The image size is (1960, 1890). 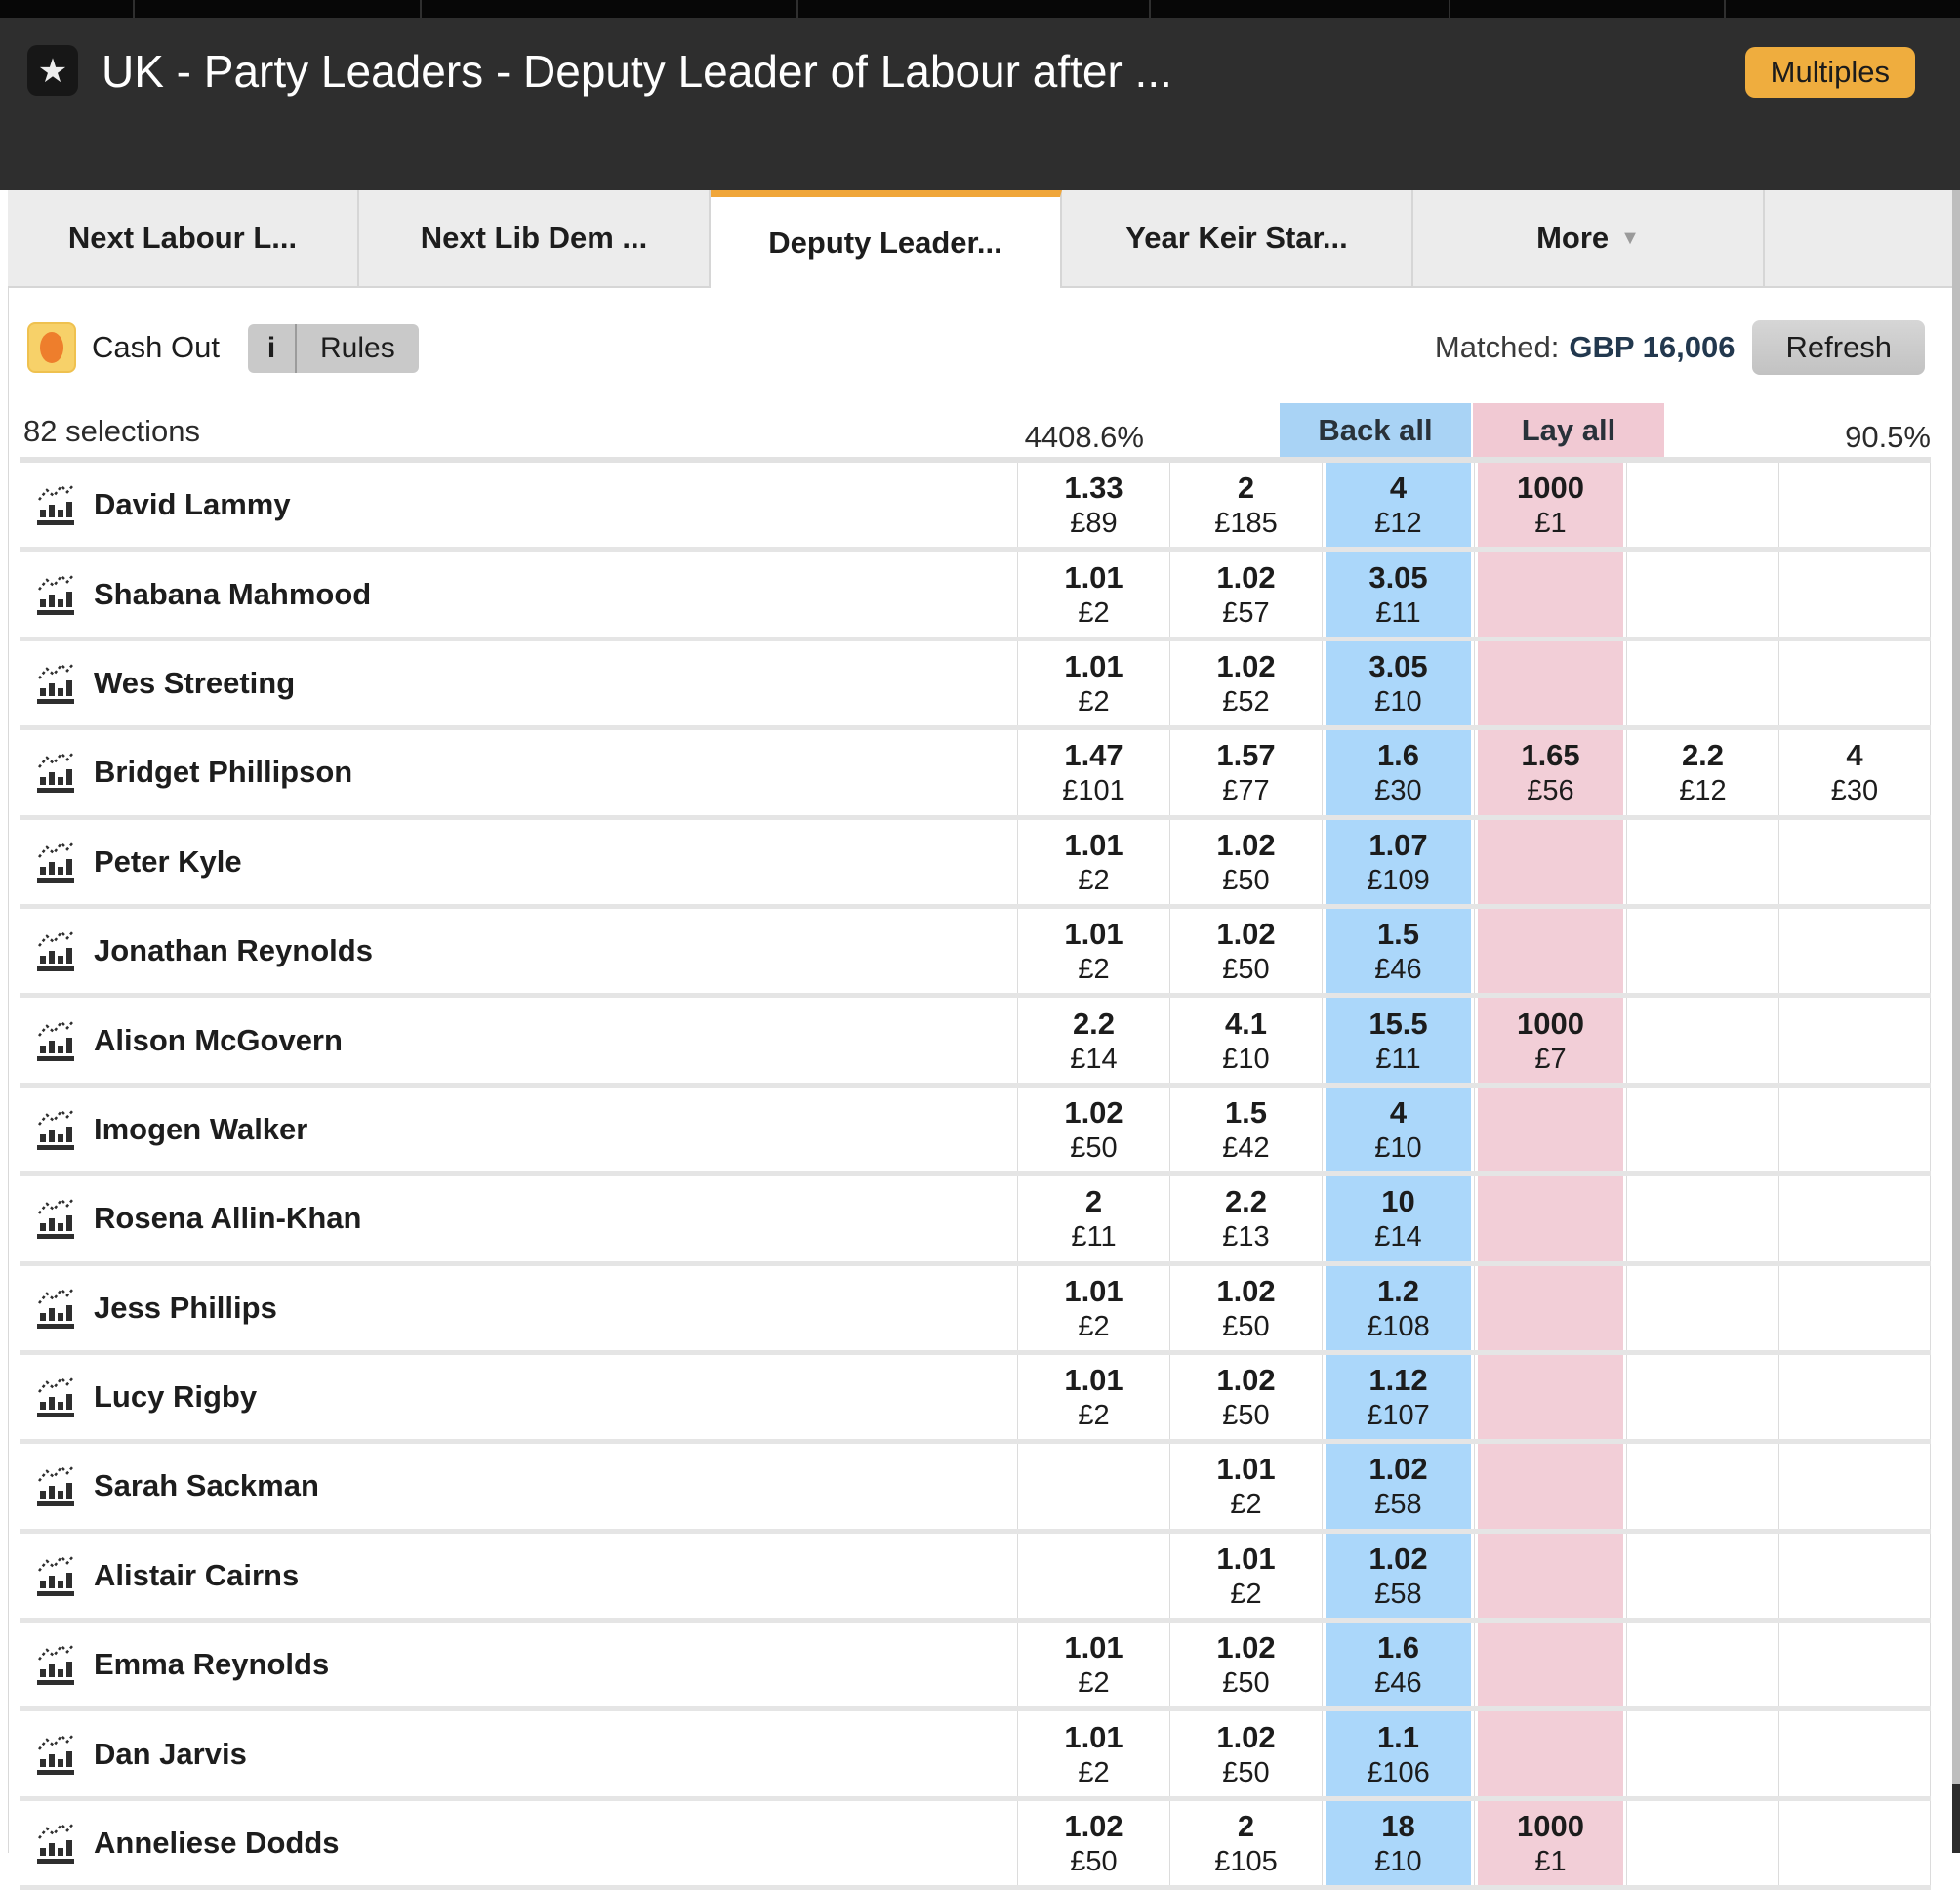 What do you see at coordinates (519, 1843) in the screenshot?
I see `runner-name-cell: Anneliese Dodds` at bounding box center [519, 1843].